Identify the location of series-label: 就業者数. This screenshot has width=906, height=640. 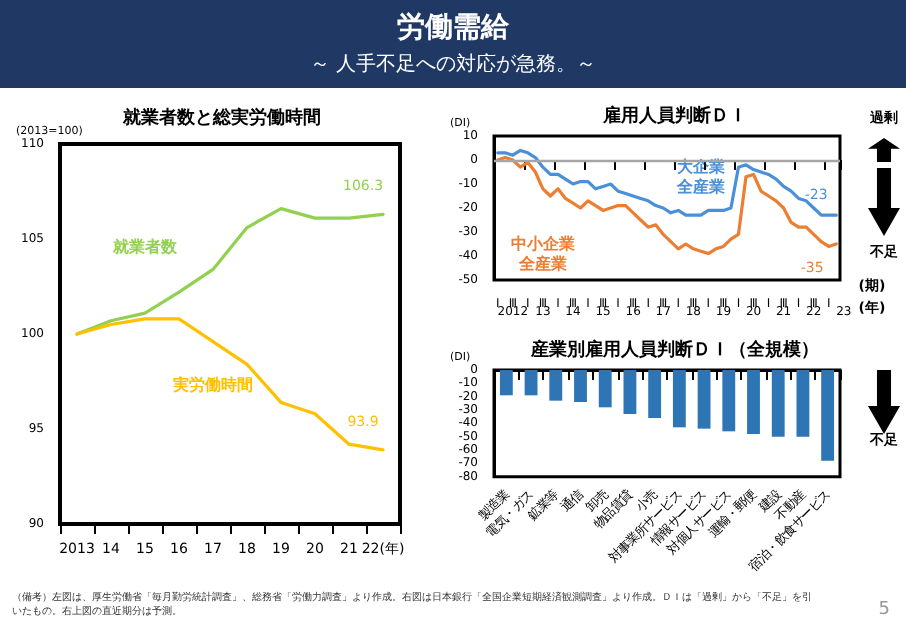
(145, 246).